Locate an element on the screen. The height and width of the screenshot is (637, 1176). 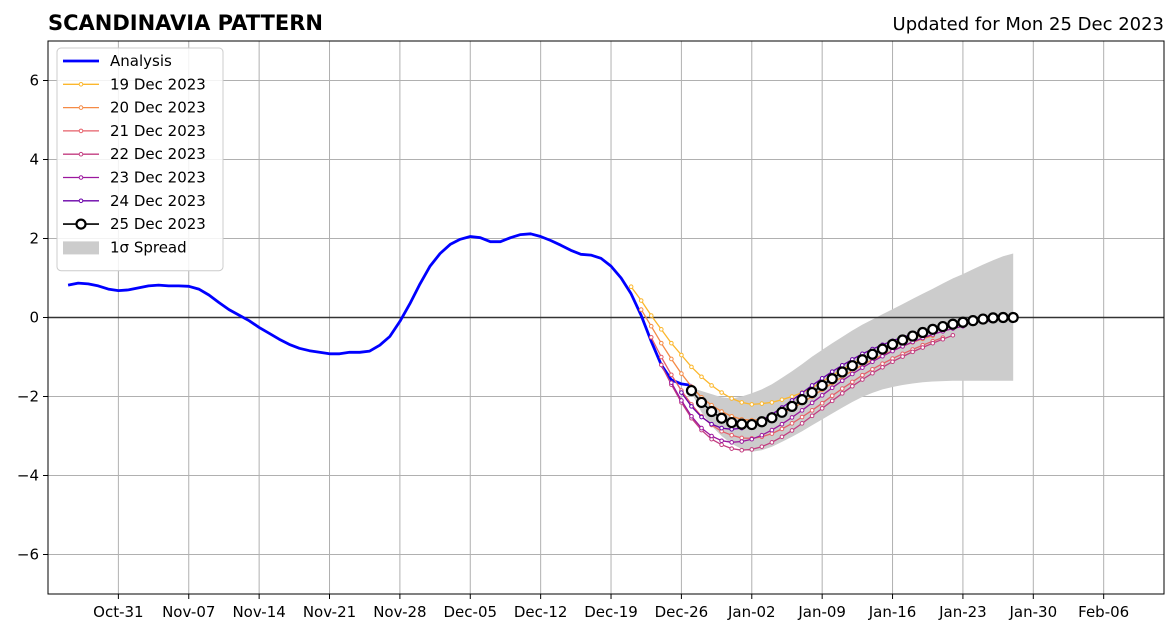
legend-item: 24 Dec 2023 is located at coordinates (134, 201).